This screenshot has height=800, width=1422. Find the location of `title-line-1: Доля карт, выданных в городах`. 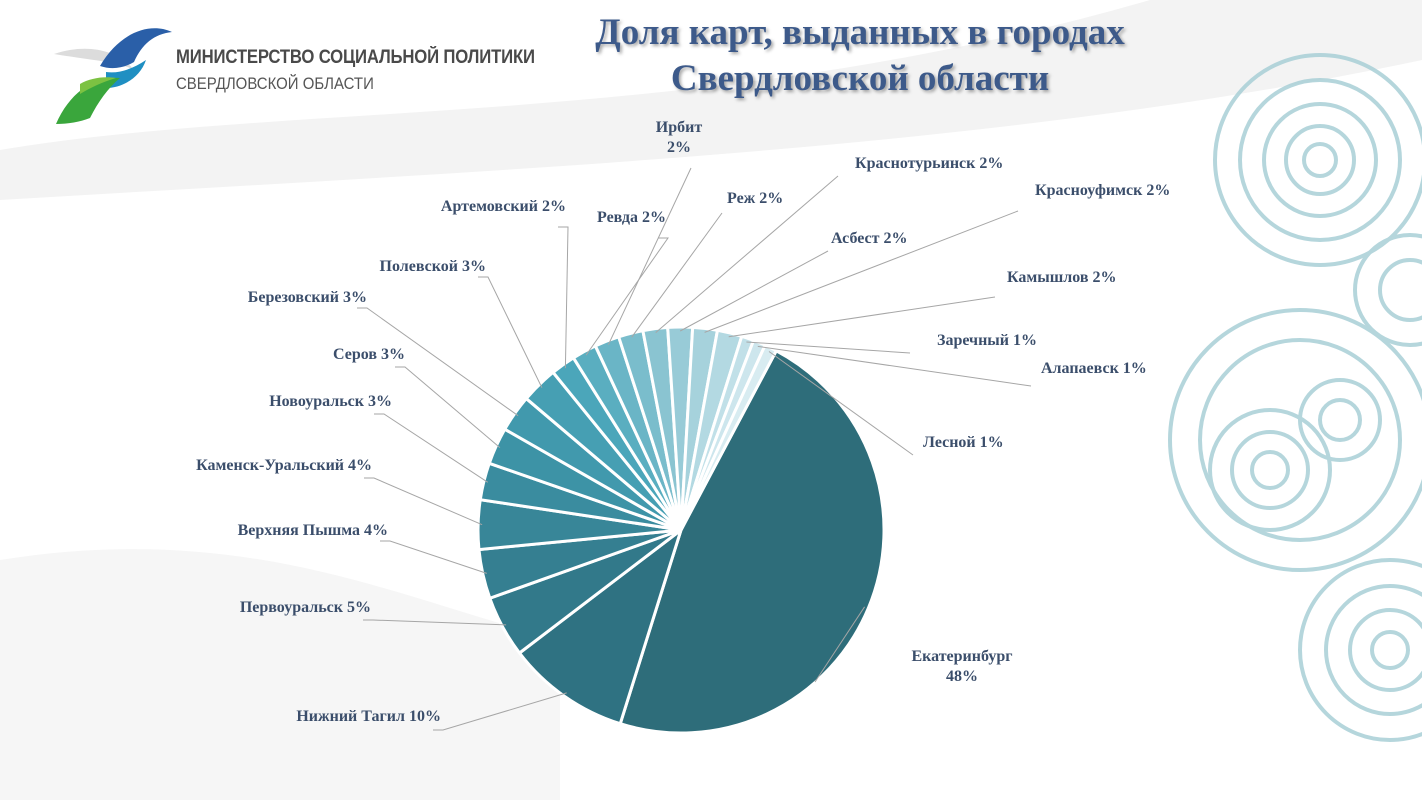

title-line-1: Доля карт, выданных в городах is located at coordinates (860, 32).